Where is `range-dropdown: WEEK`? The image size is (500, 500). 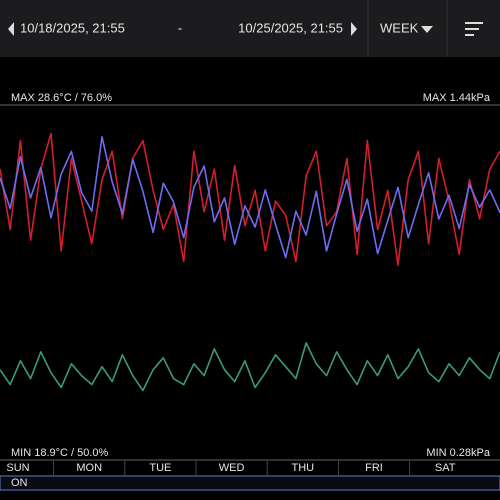 range-dropdown: WEEK is located at coordinates (406, 27).